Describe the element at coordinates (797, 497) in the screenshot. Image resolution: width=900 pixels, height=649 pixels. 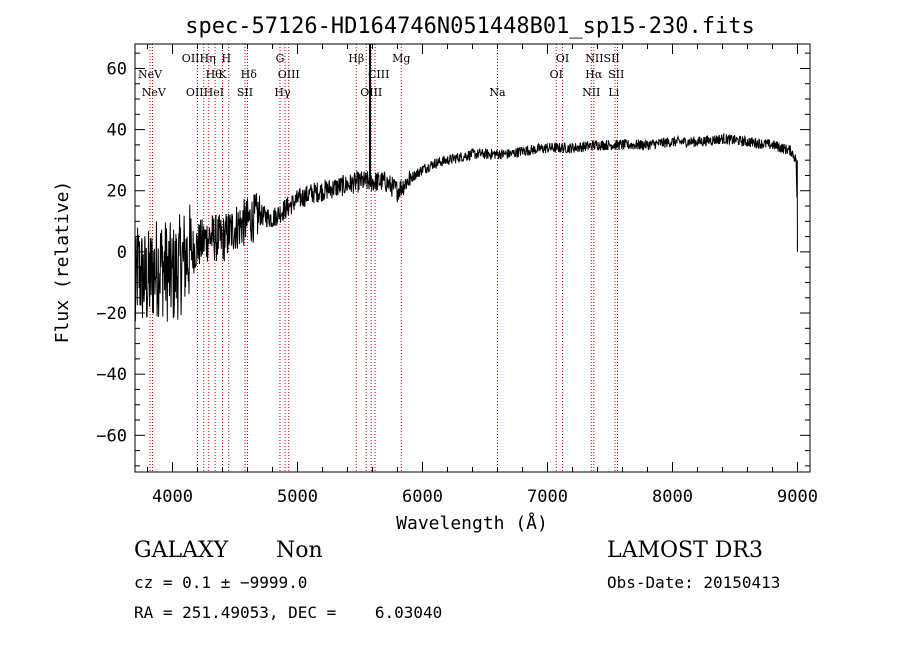
I see `x-tick-label: 9000` at that location.